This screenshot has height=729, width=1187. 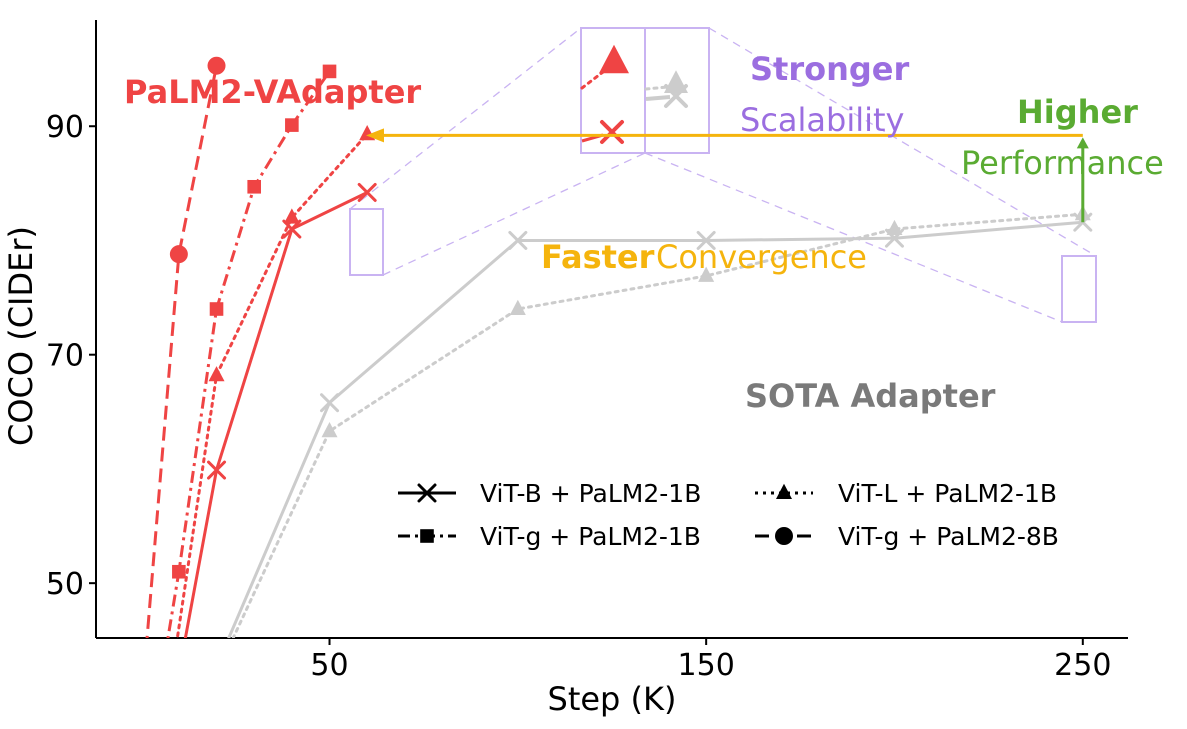 I want to click on faster-label: Faster, so click(x=598, y=257).